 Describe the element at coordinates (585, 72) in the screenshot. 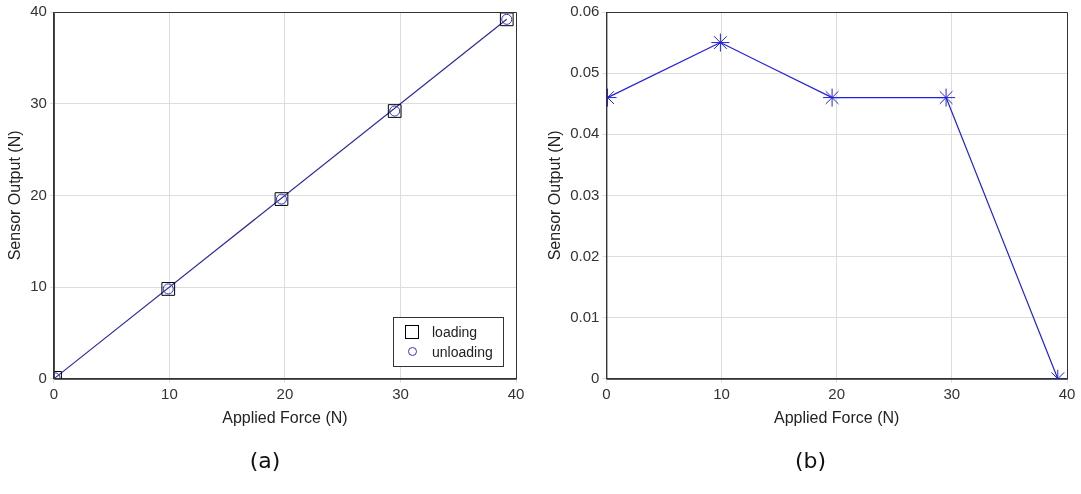

I see `y-tick-label: 0.05` at that location.